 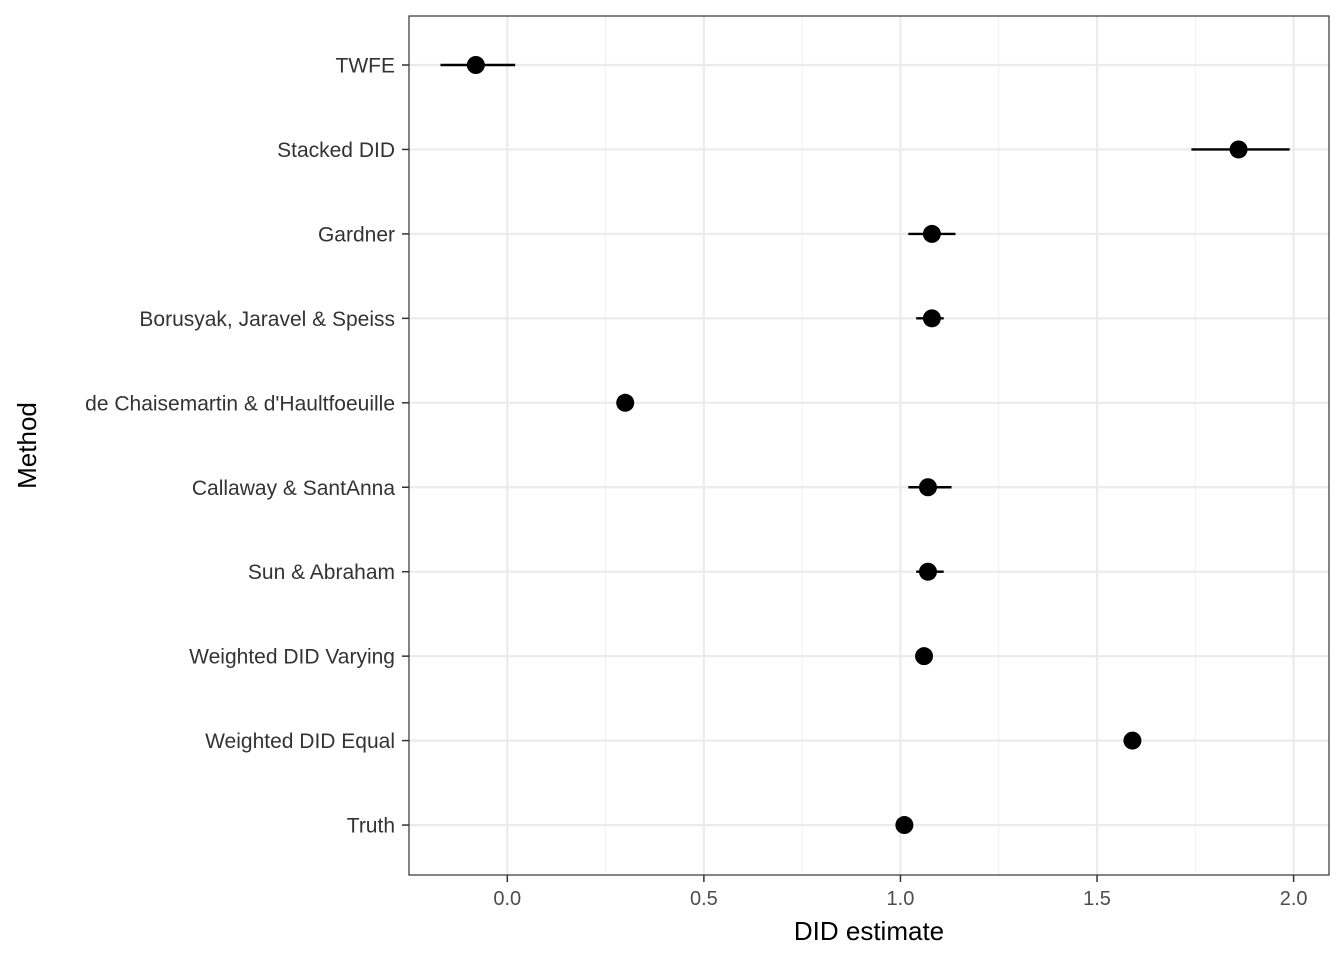 I want to click on y-tick-label: Truth, so click(x=371, y=826).